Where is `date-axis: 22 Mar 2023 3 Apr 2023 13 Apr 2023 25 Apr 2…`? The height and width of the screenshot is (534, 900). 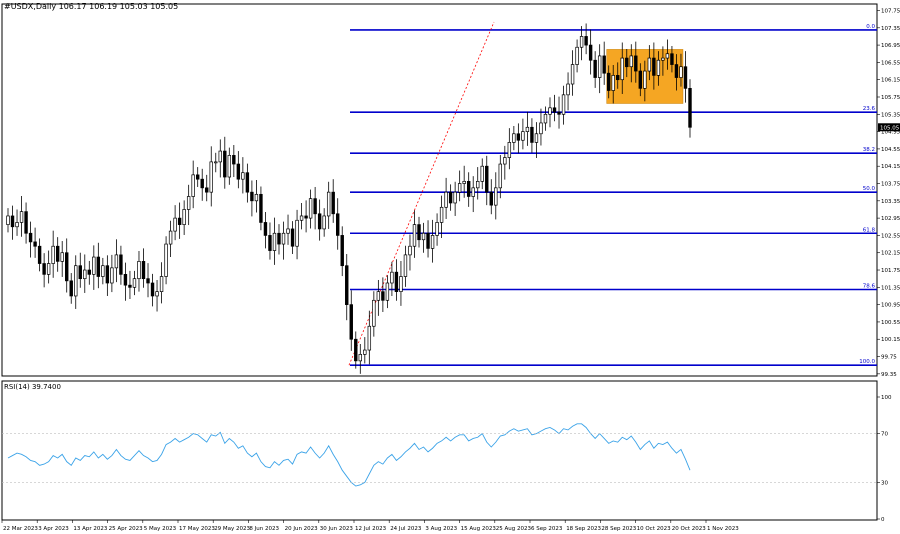
date-axis: 22 Mar 2023 3 Apr 2023 13 Apr 2023 25 Apr 2… is located at coordinates (370, 526).